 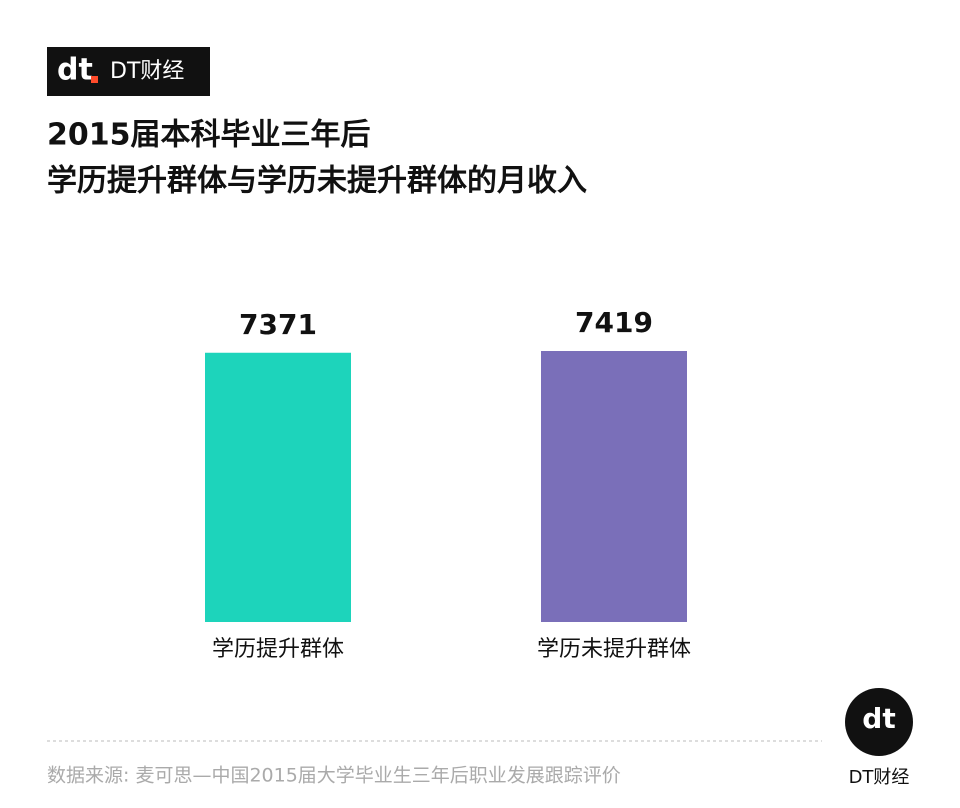 What do you see at coordinates (878, 718) in the screenshot?
I see `footer-logo-mark: dt` at bounding box center [878, 718].